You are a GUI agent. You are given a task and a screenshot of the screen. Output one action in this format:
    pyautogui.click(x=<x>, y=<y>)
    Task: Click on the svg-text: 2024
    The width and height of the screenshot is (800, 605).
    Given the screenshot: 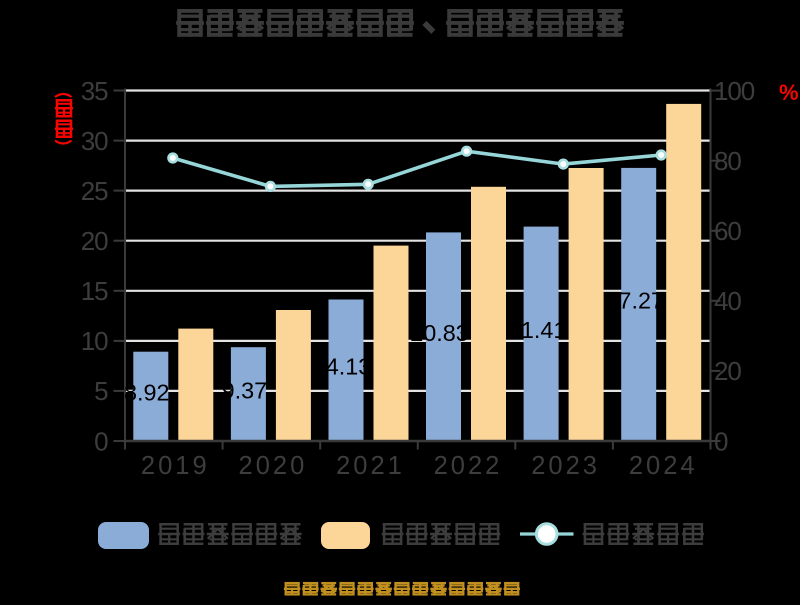 What is the action you would take?
    pyautogui.click(x=663, y=466)
    